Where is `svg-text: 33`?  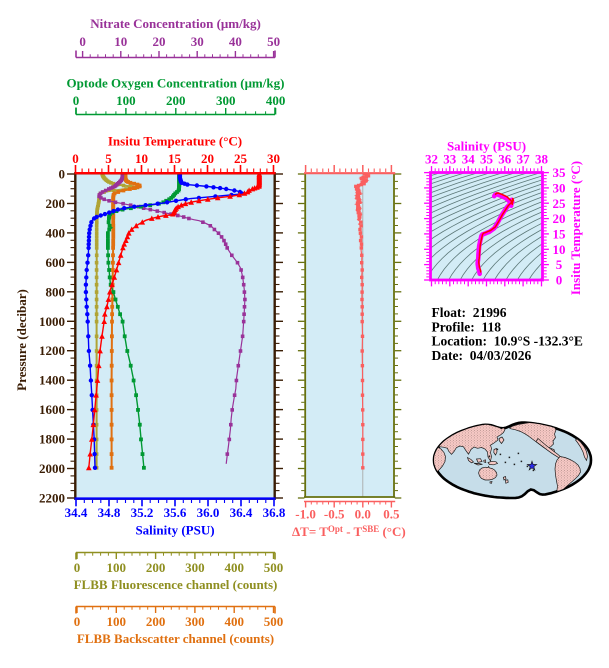 svg-text: 33 is located at coordinates (450, 159).